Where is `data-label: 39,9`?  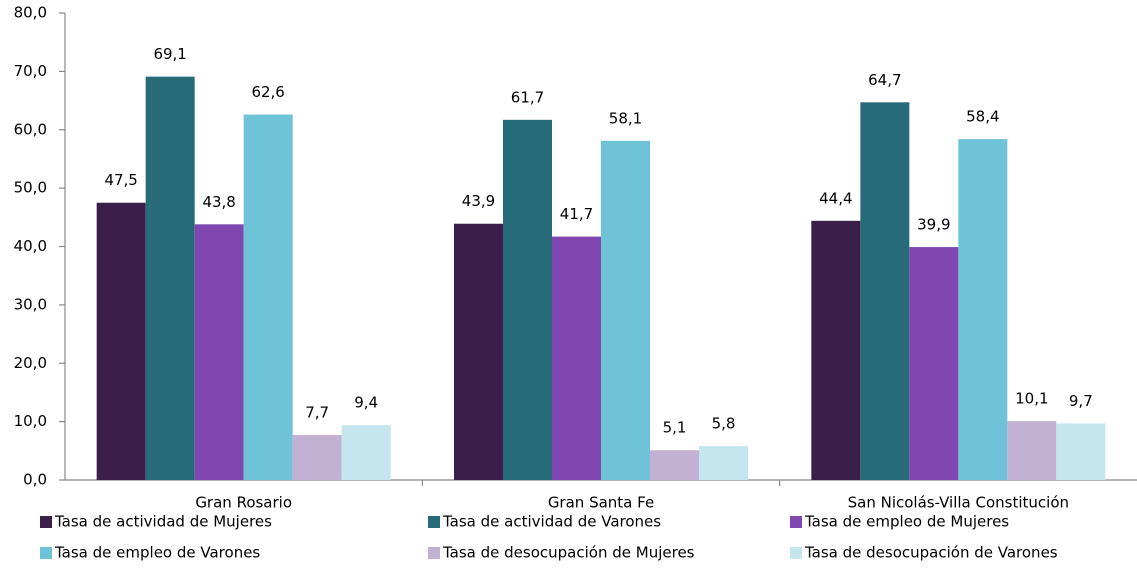
data-label: 39,9 is located at coordinates (933, 225).